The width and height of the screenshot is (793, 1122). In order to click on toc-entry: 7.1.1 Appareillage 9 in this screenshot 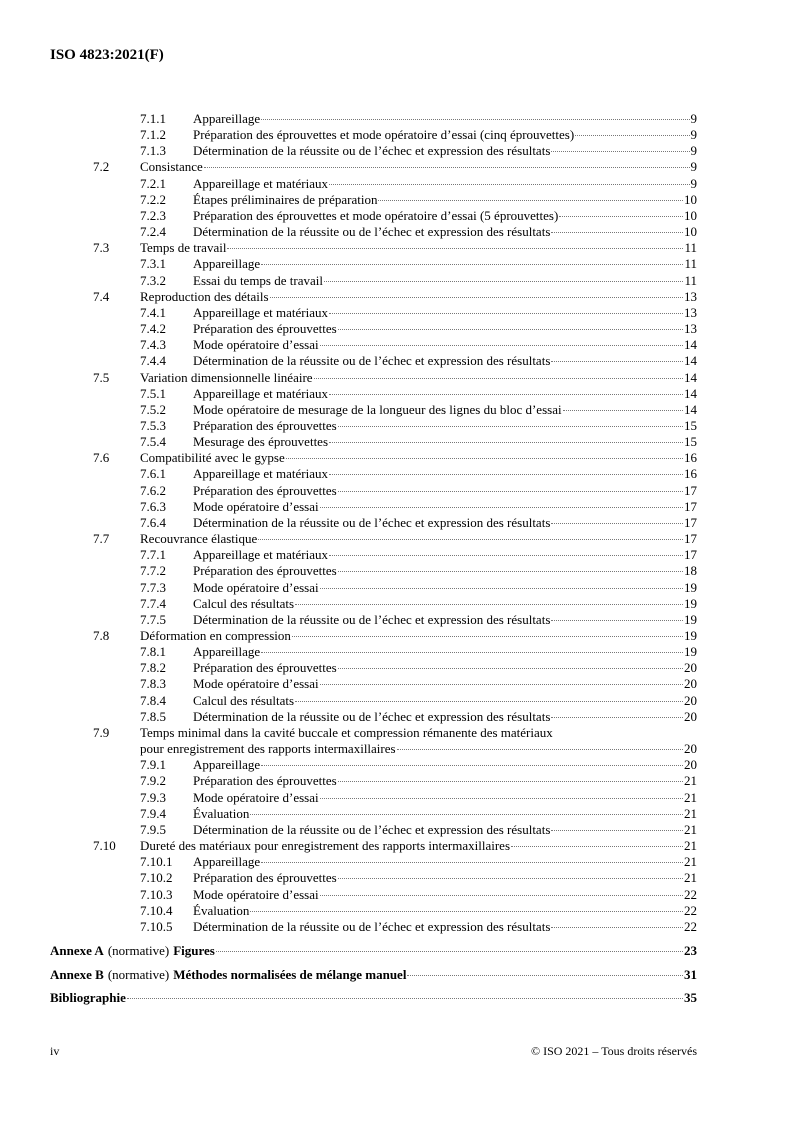, I will do `click(373, 119)`.